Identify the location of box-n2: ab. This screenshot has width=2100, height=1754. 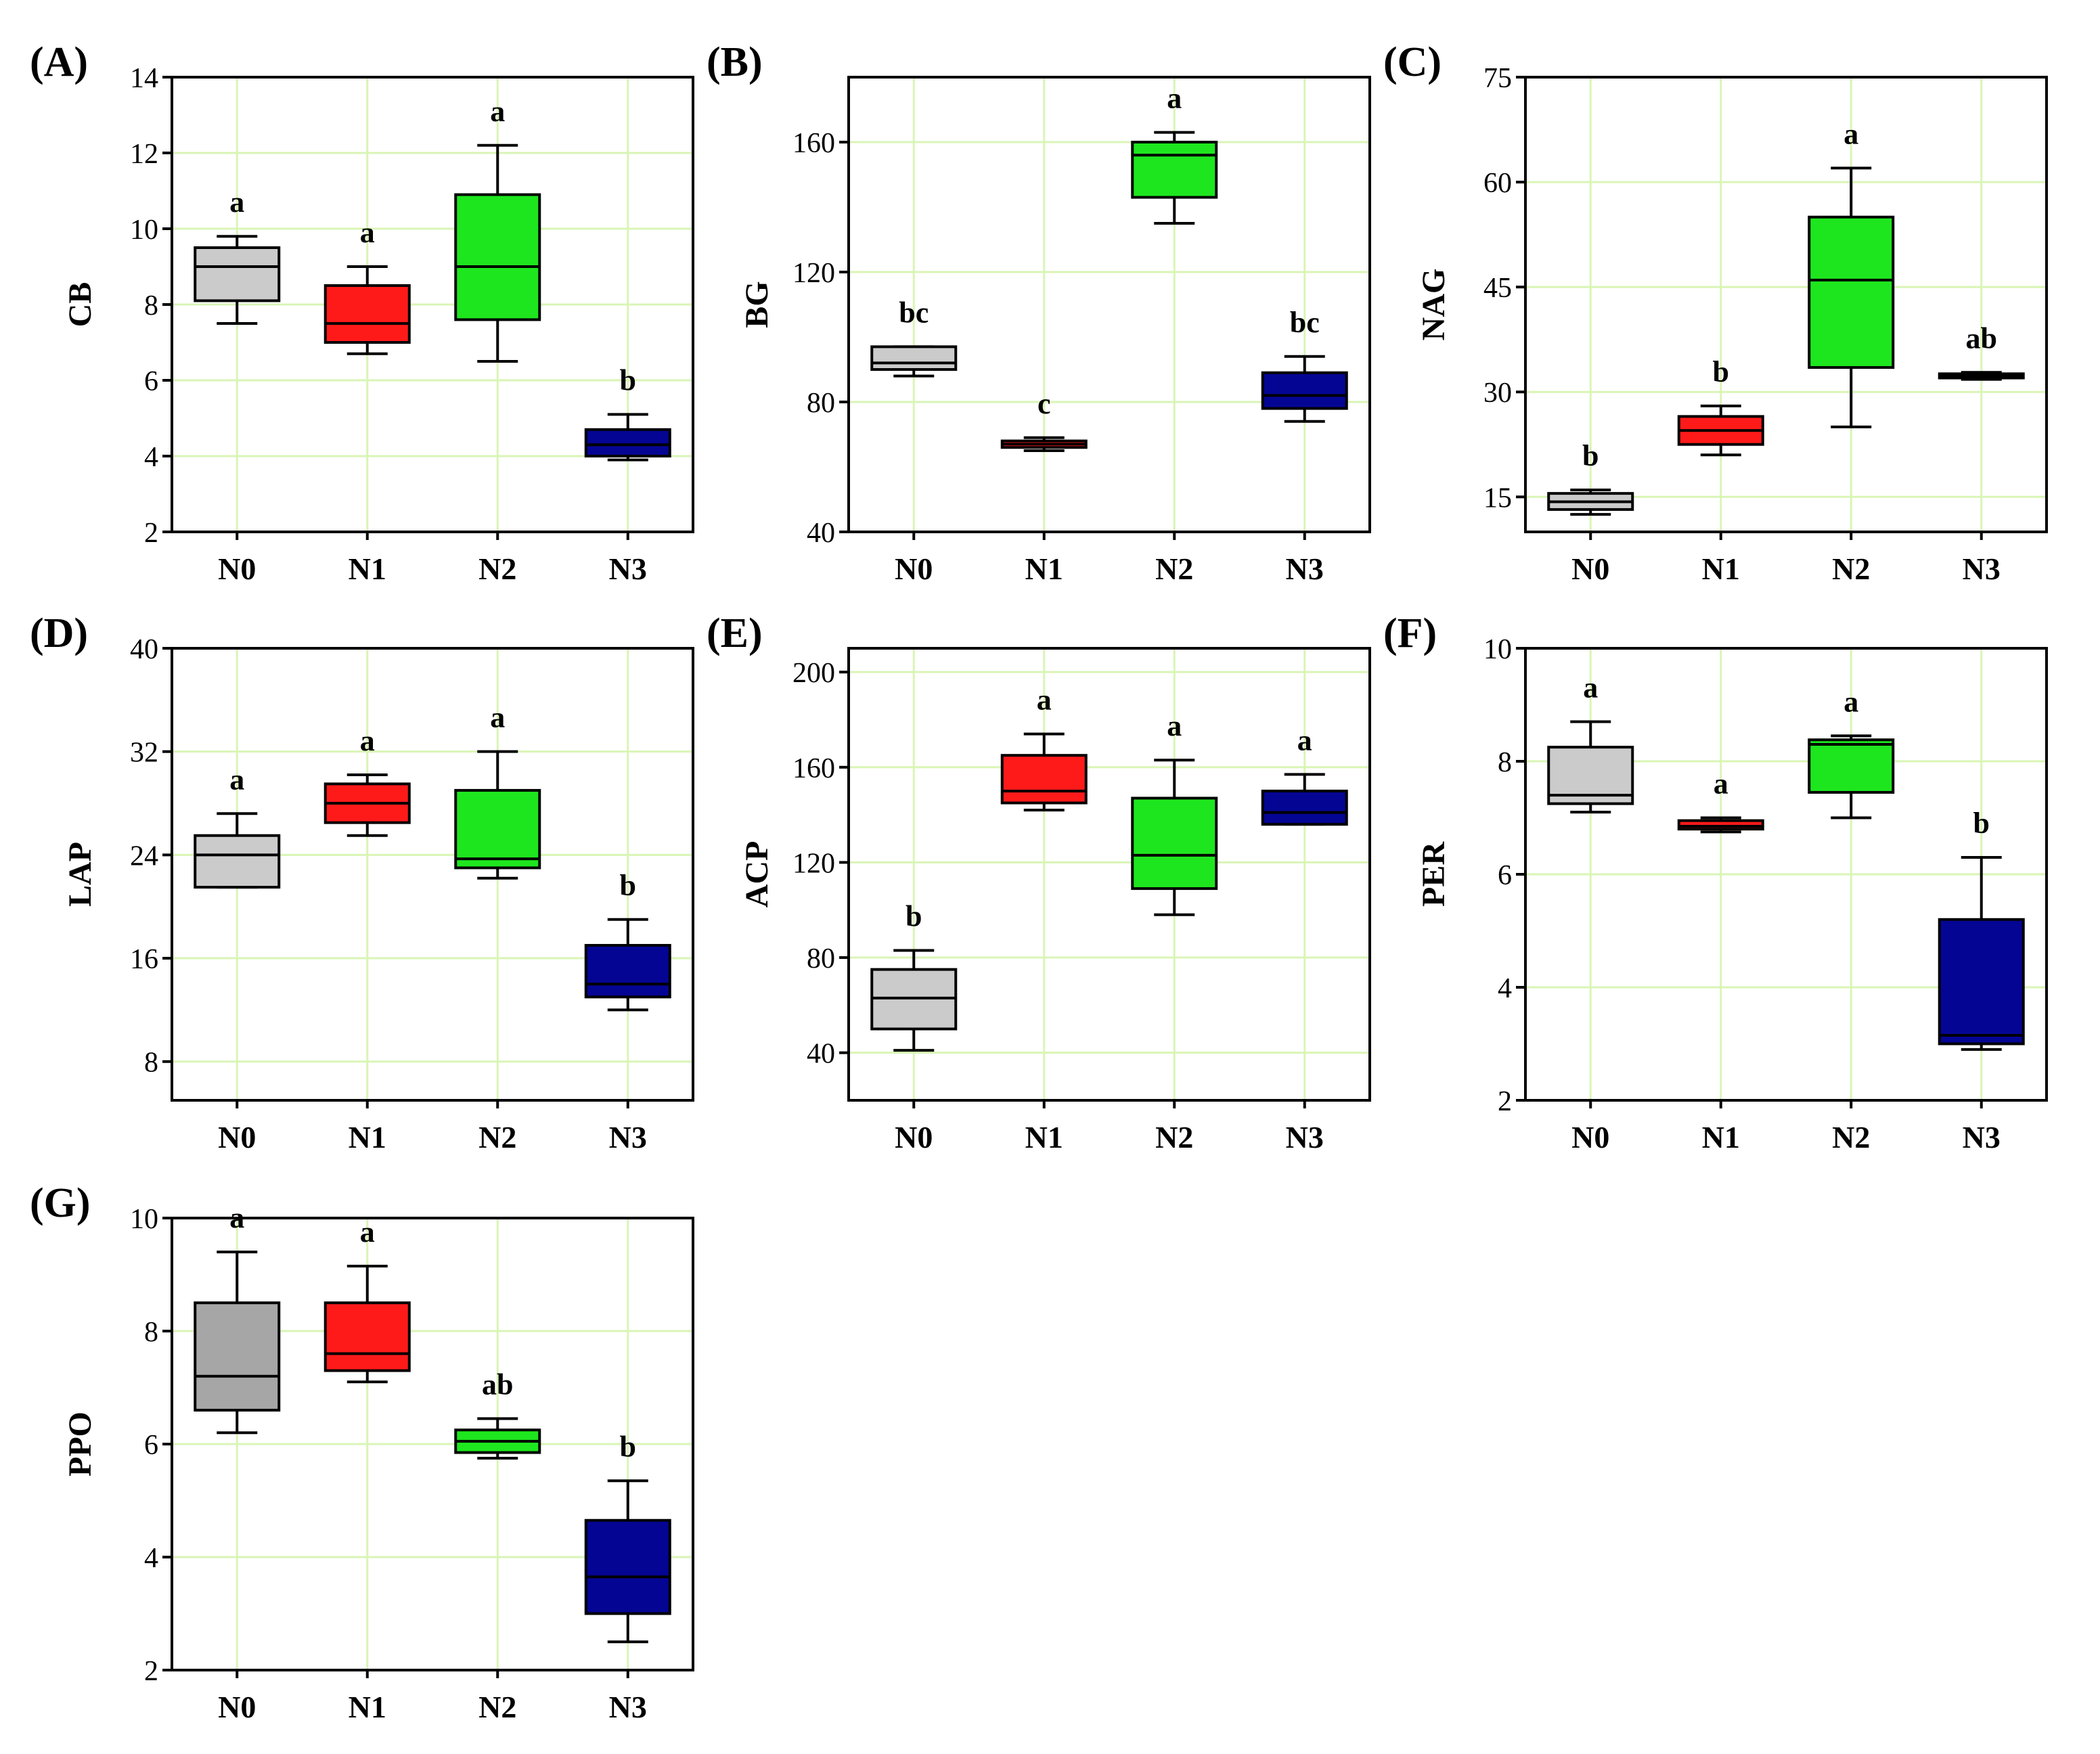
(498, 1414).